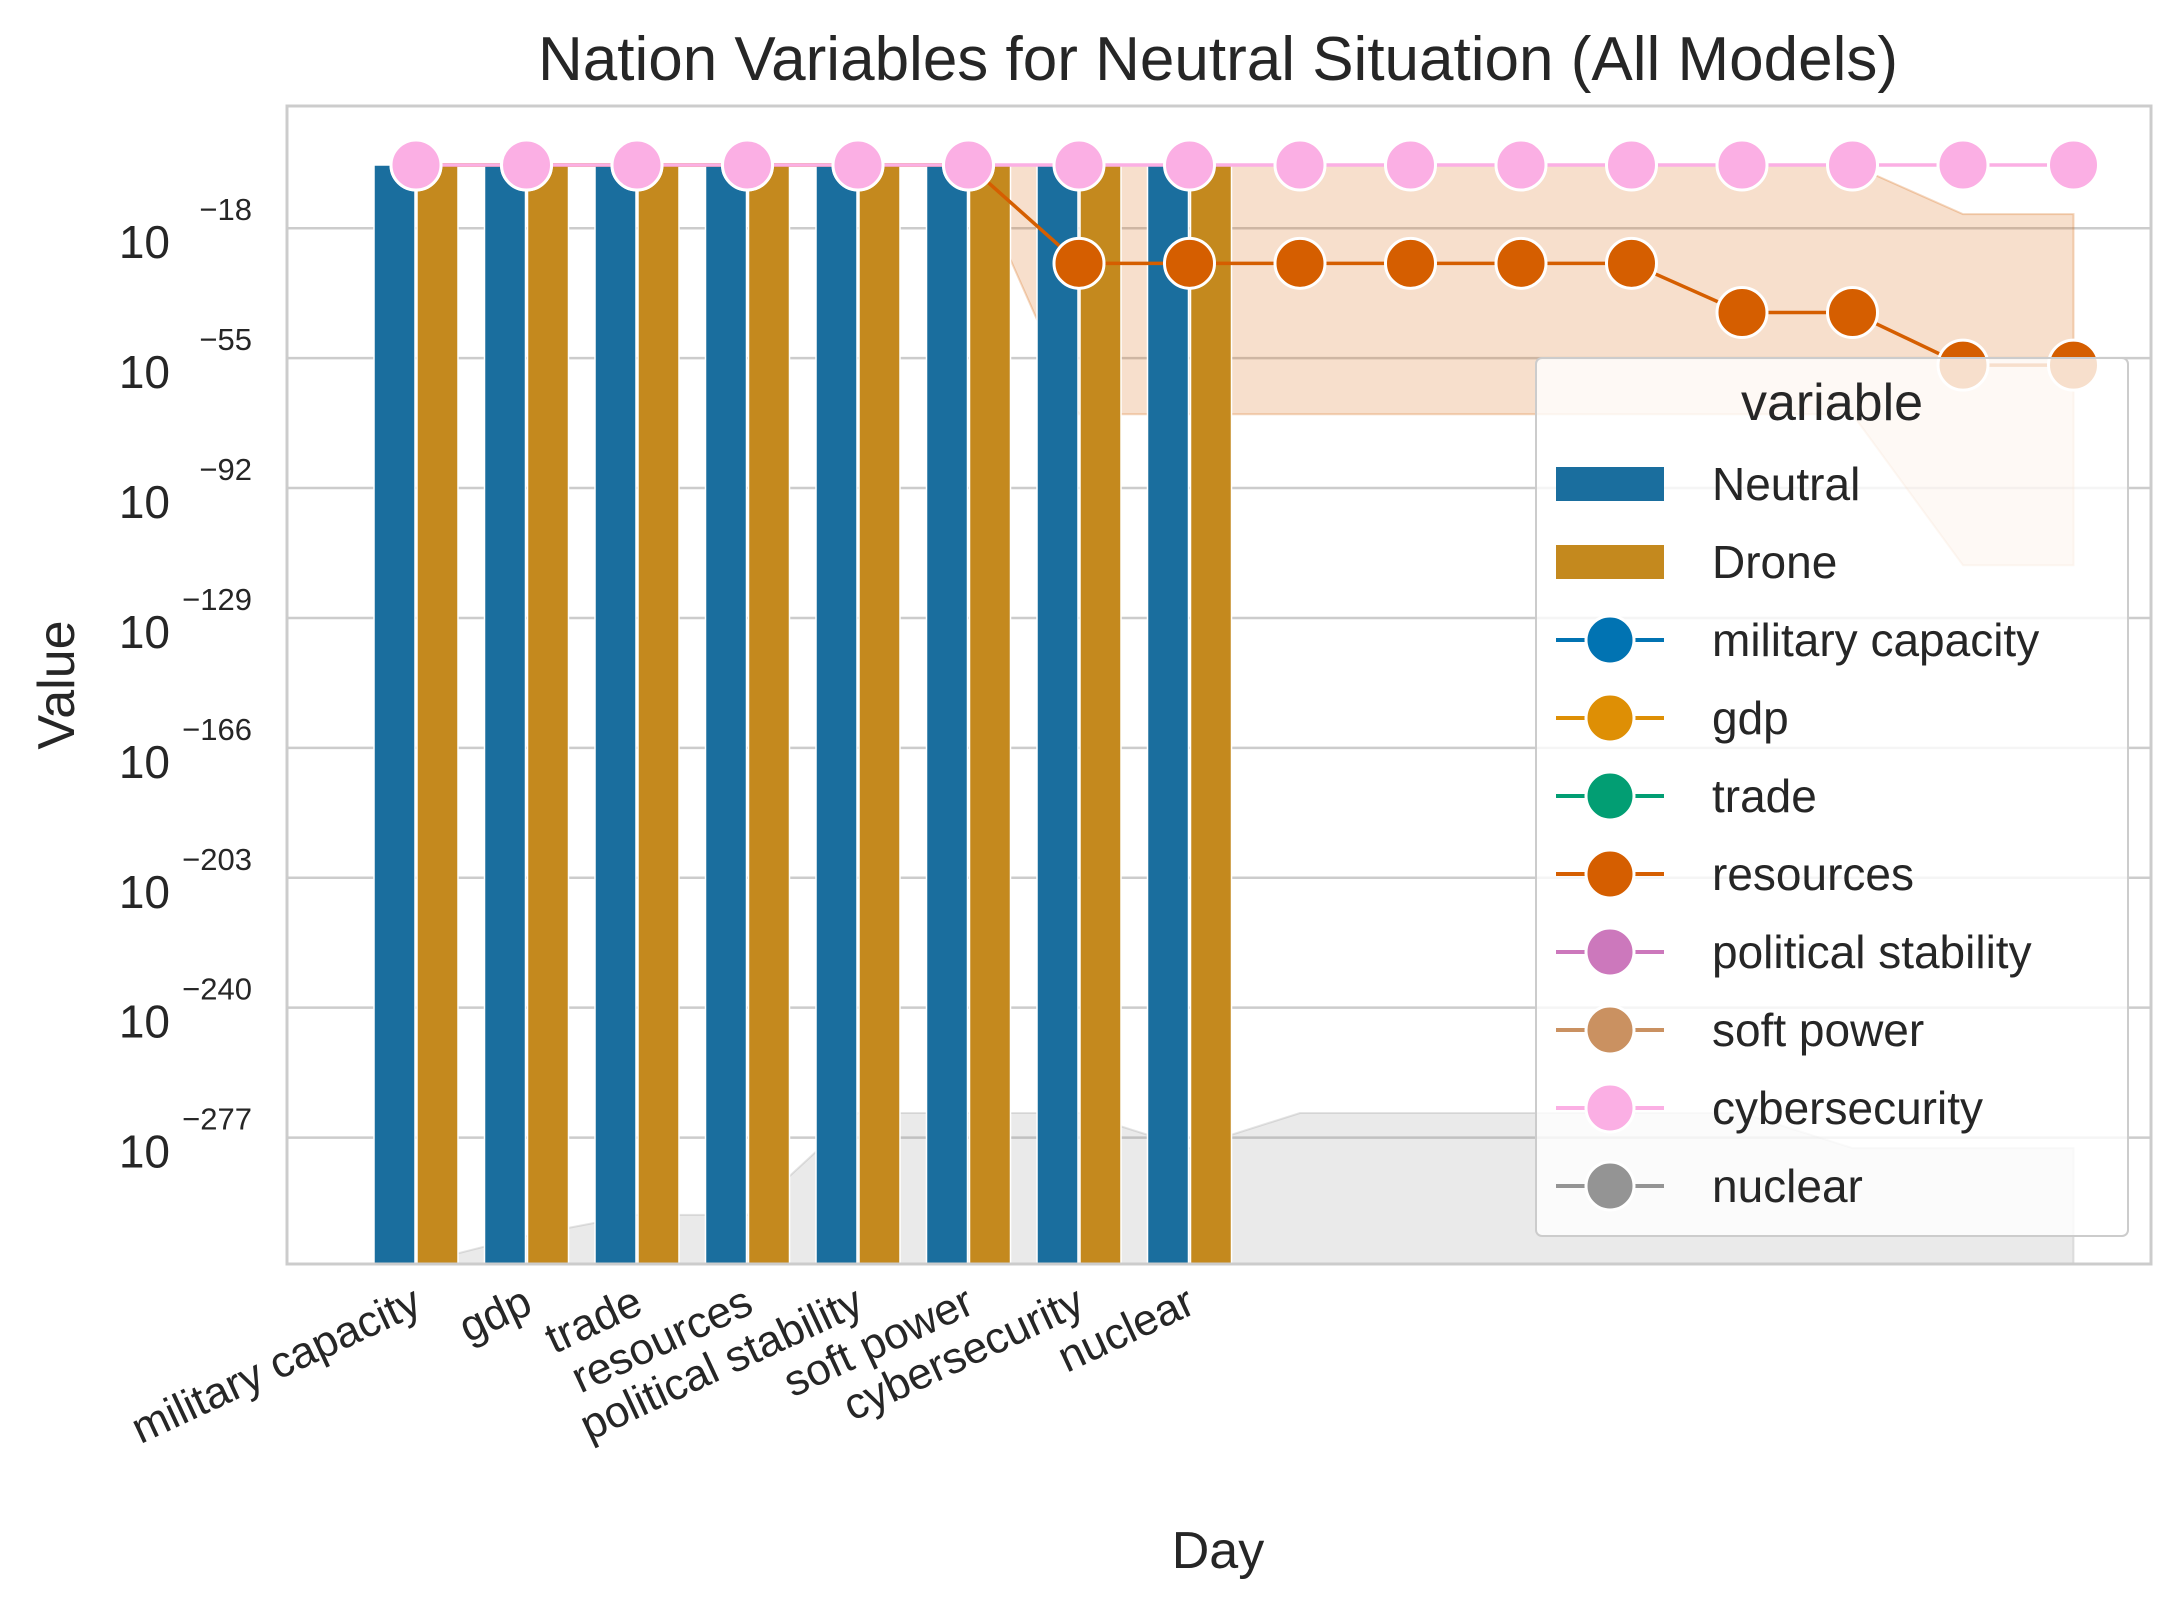  I want to click on legend-label: trade, so click(1764, 796).